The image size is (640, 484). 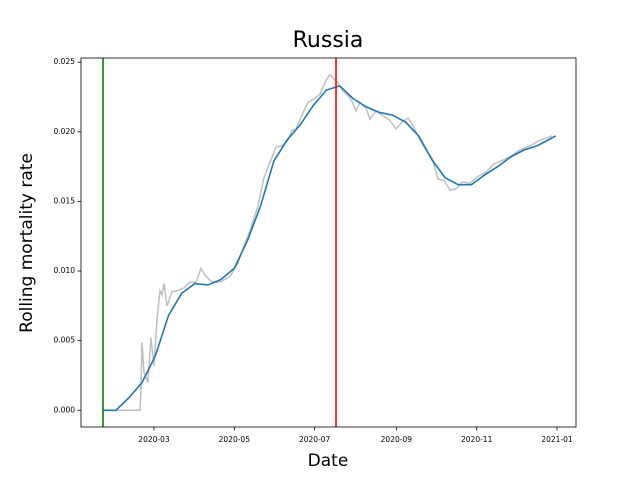 What do you see at coordinates (328, 40) in the screenshot?
I see `chart-title: Russia` at bounding box center [328, 40].